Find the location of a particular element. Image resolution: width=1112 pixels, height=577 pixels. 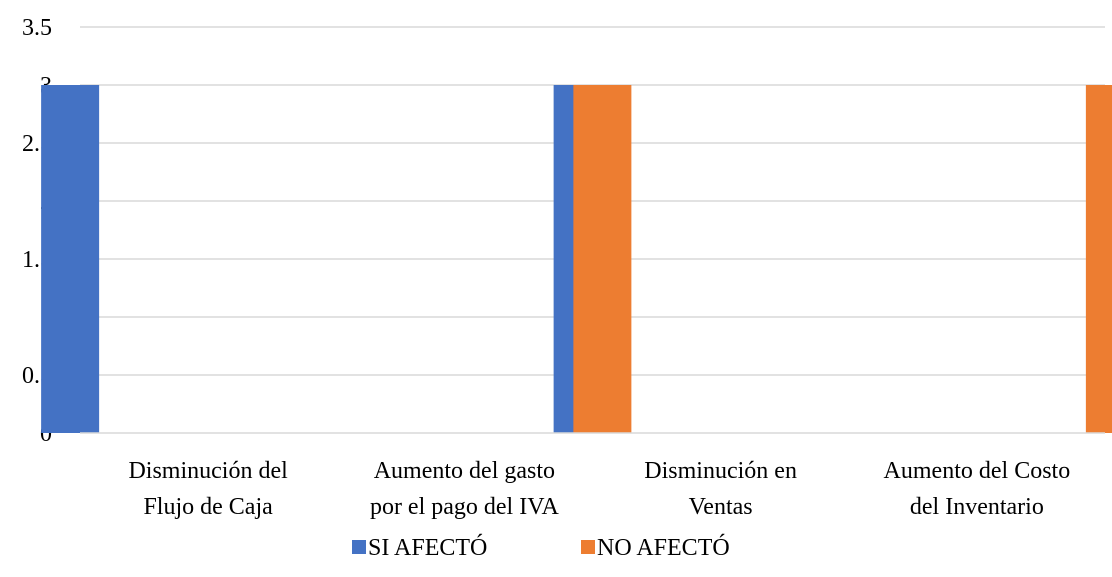

legend-item: NO AFECTÓ is located at coordinates (655, 547).